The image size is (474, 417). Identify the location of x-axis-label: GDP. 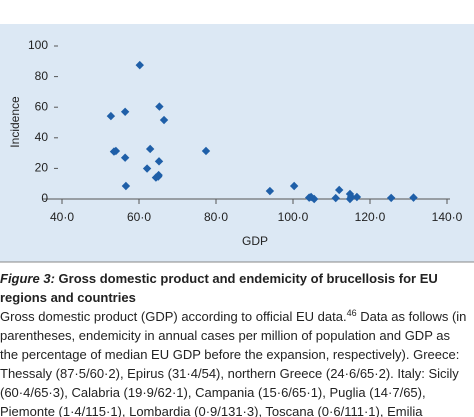
(255, 241).